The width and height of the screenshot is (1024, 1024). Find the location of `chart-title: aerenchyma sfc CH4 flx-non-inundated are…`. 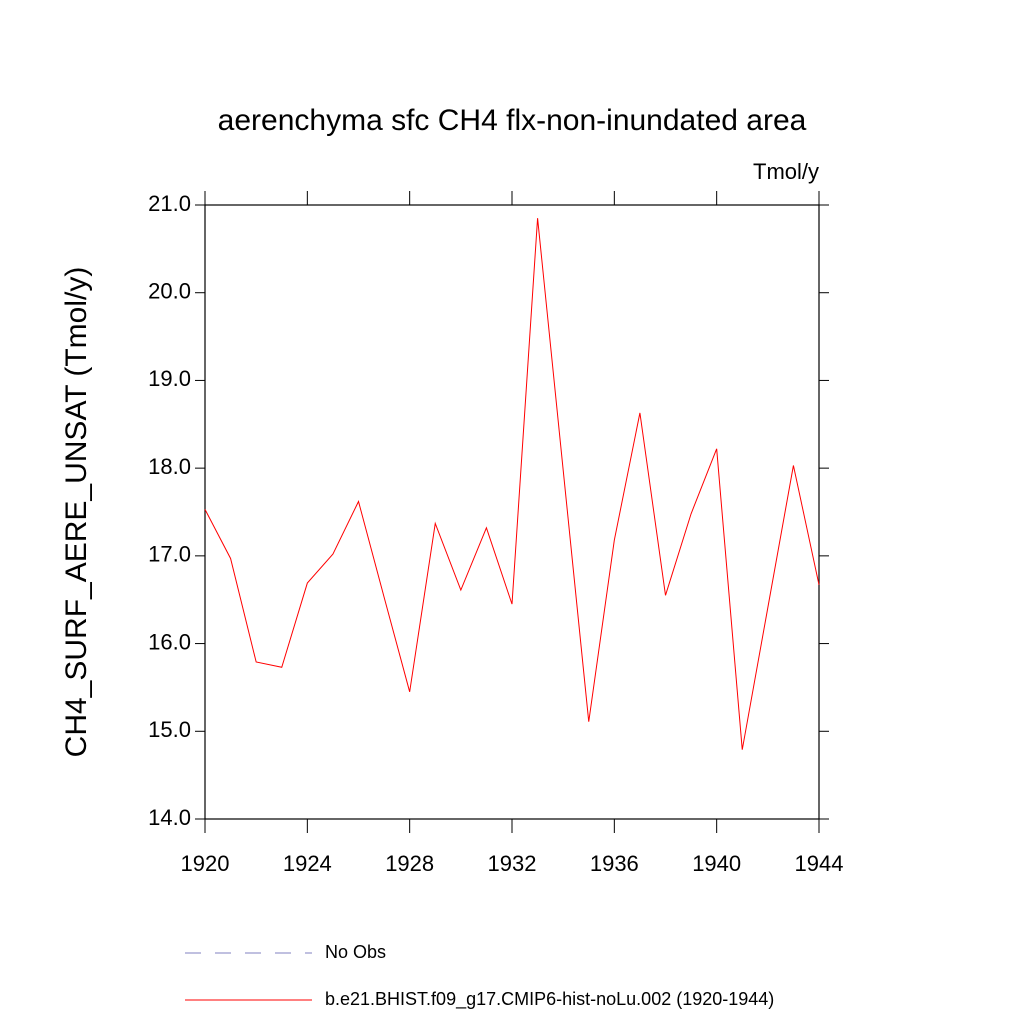

chart-title: aerenchyma sfc CH4 flx-non-inundated are… is located at coordinates (512, 120).